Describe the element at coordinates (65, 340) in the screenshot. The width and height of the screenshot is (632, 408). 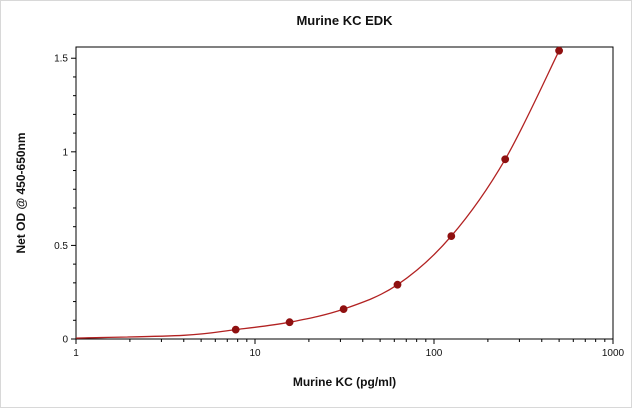
I see `y-tick-label: 0` at that location.